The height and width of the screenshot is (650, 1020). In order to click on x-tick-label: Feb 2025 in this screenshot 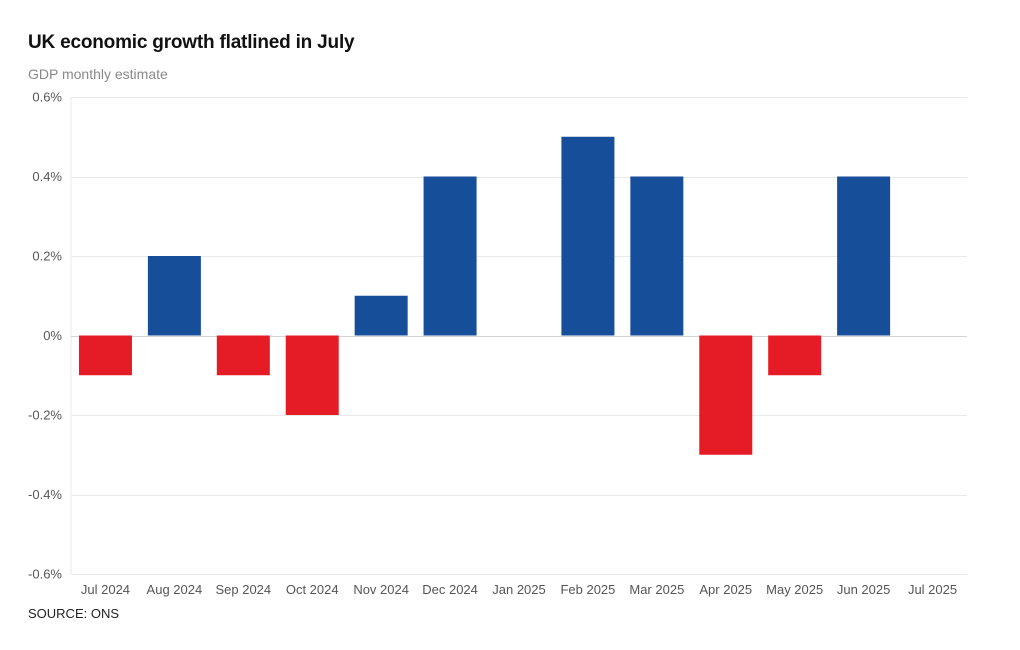, I will do `click(587, 589)`.